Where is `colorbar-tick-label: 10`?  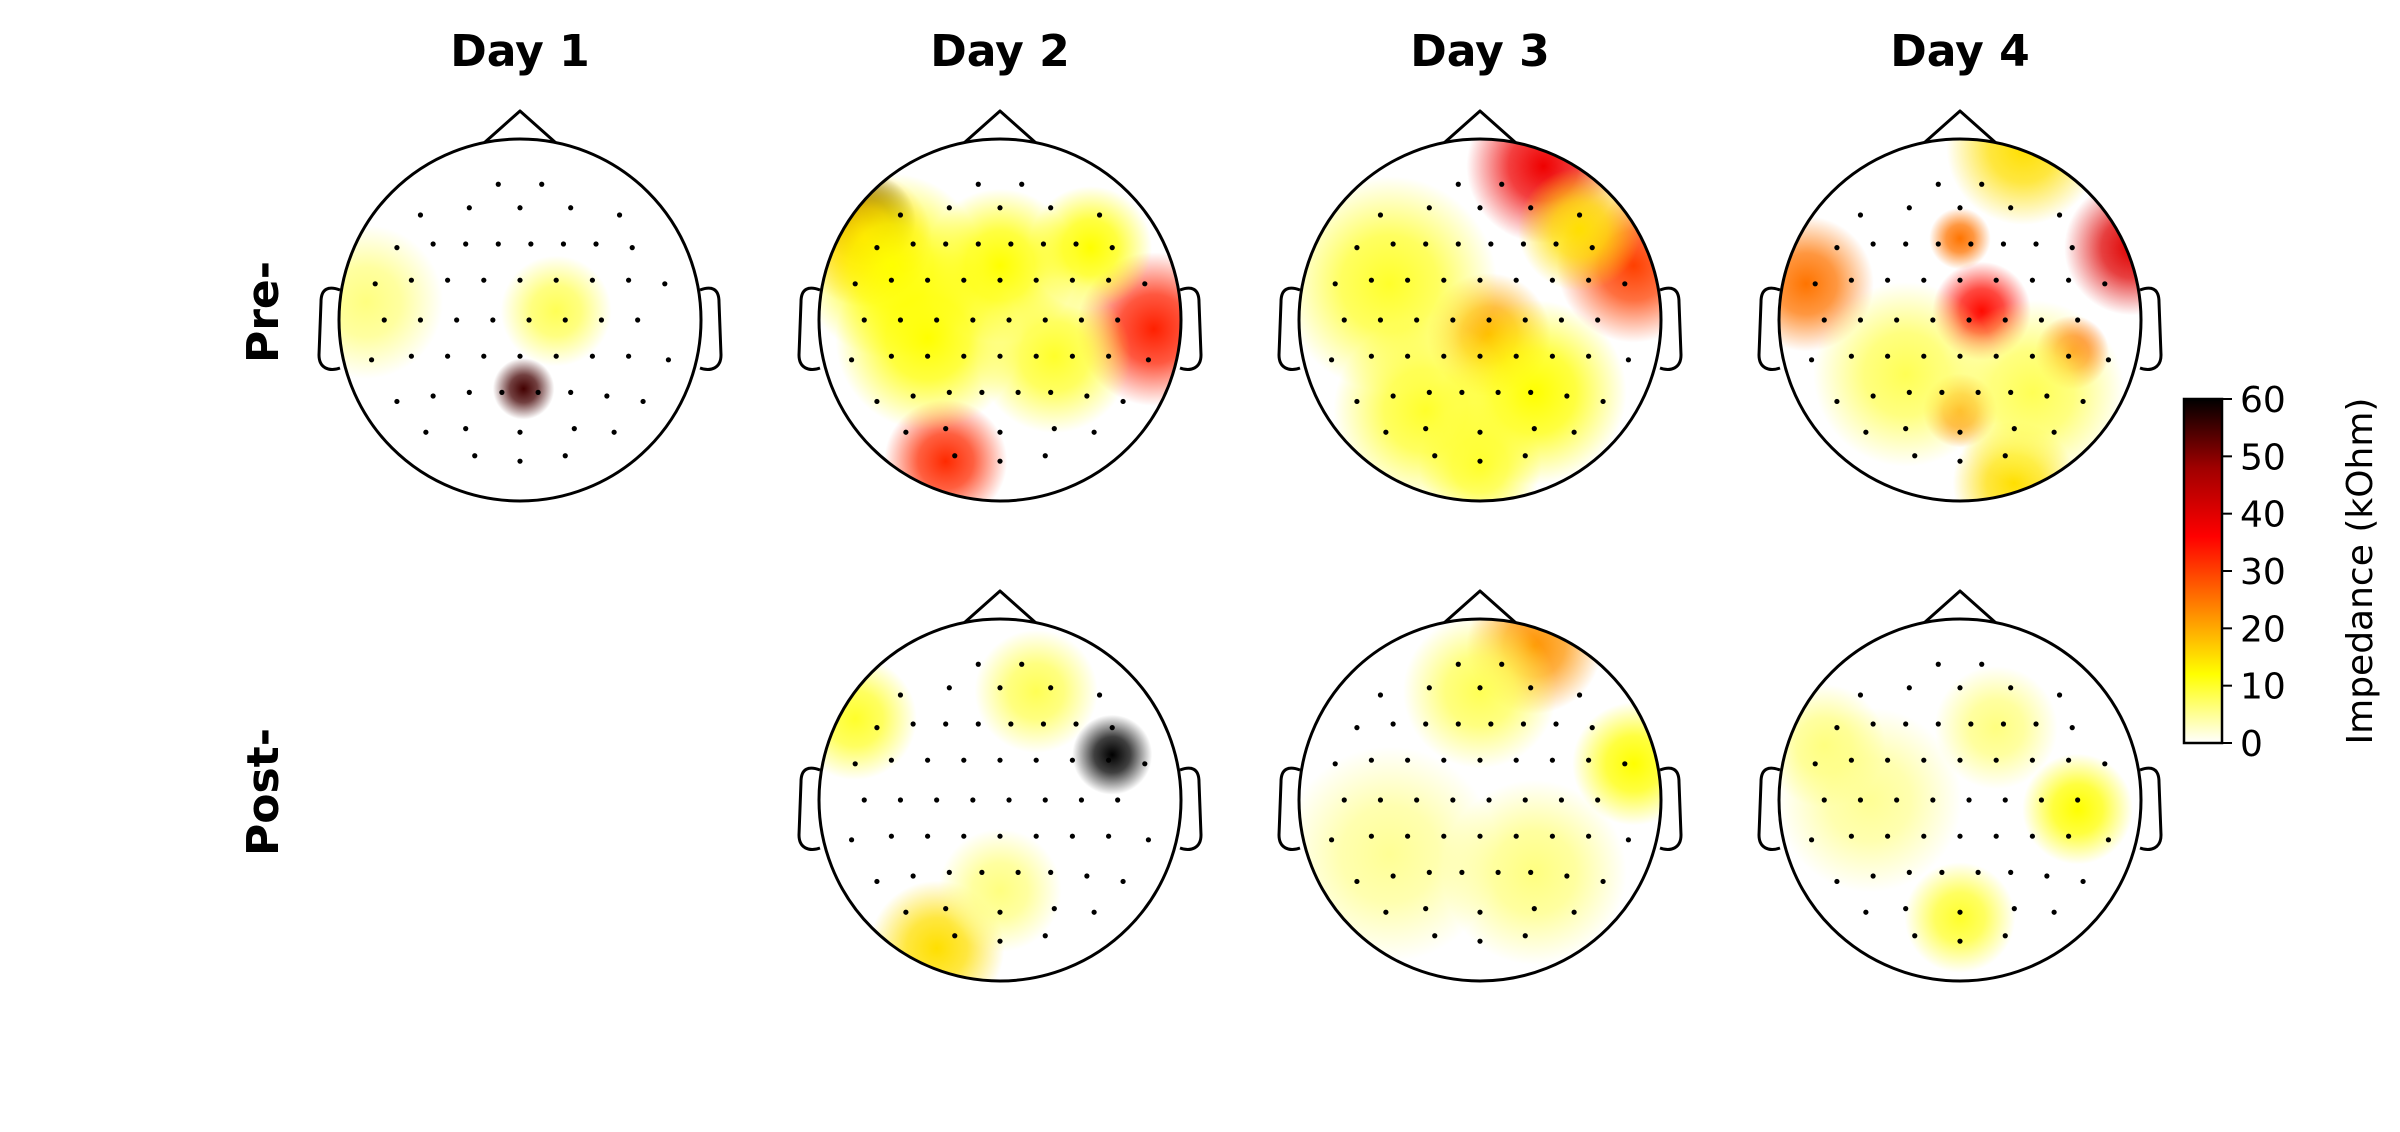
colorbar-tick-label: 10 is located at coordinates (2263, 687).